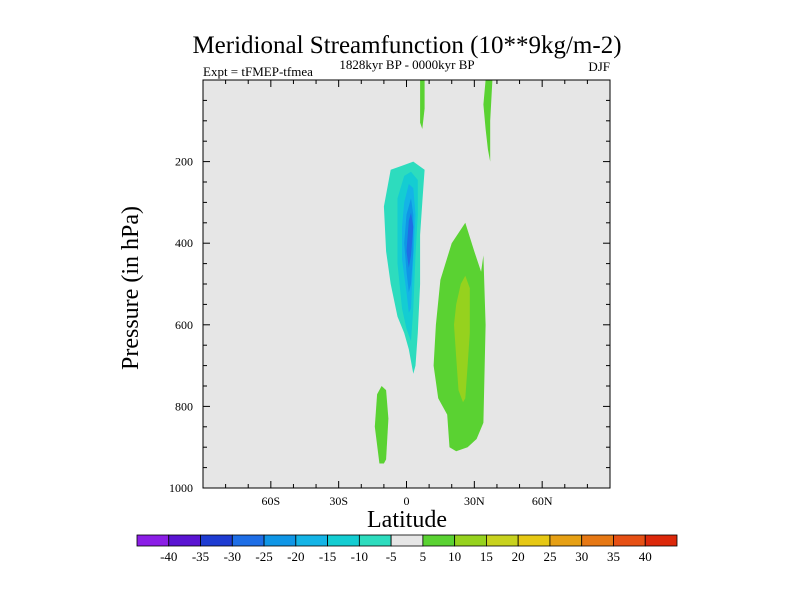  What do you see at coordinates (184, 243) in the screenshot?
I see `y-tick-label: 400` at bounding box center [184, 243].